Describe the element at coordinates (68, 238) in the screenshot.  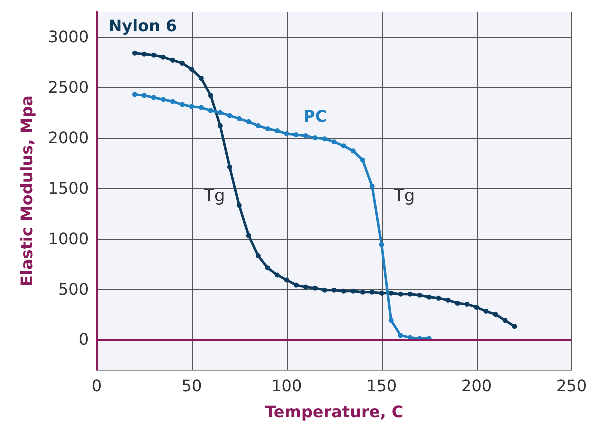
I see `y-tick-label: 1000` at that location.